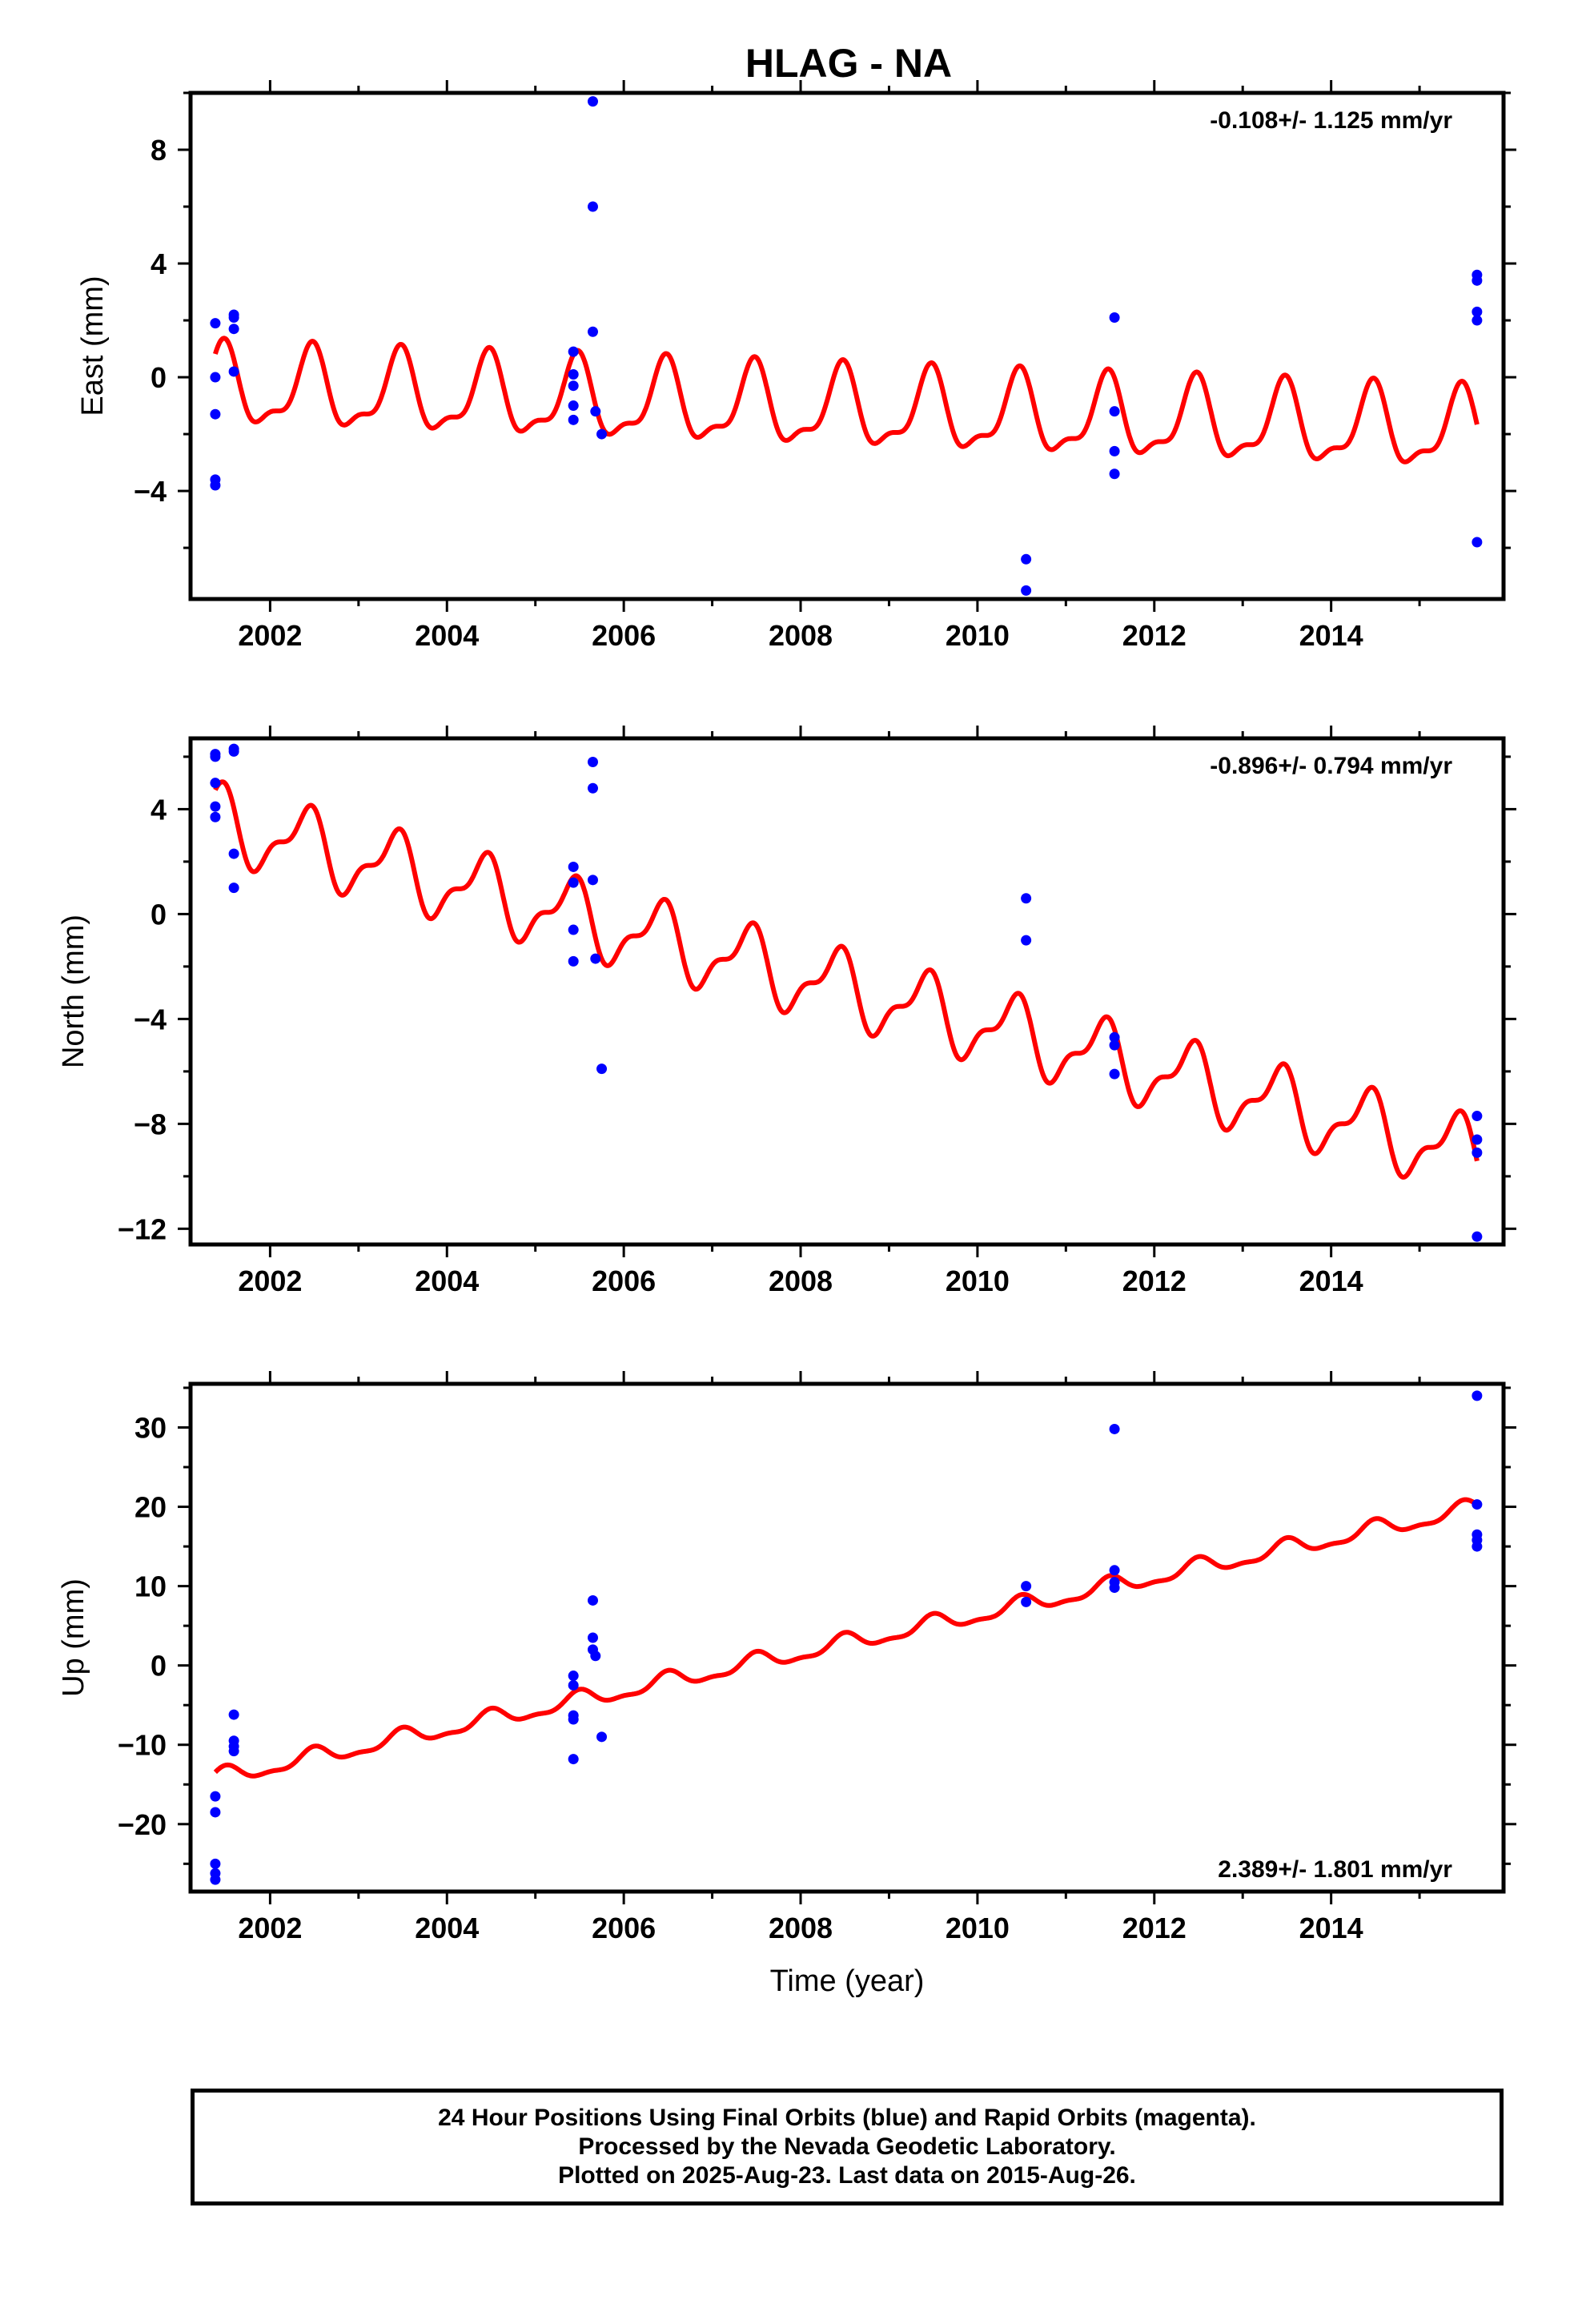 The image size is (1582, 2324). I want to click on y-tick-label: 4, so click(159, 263).